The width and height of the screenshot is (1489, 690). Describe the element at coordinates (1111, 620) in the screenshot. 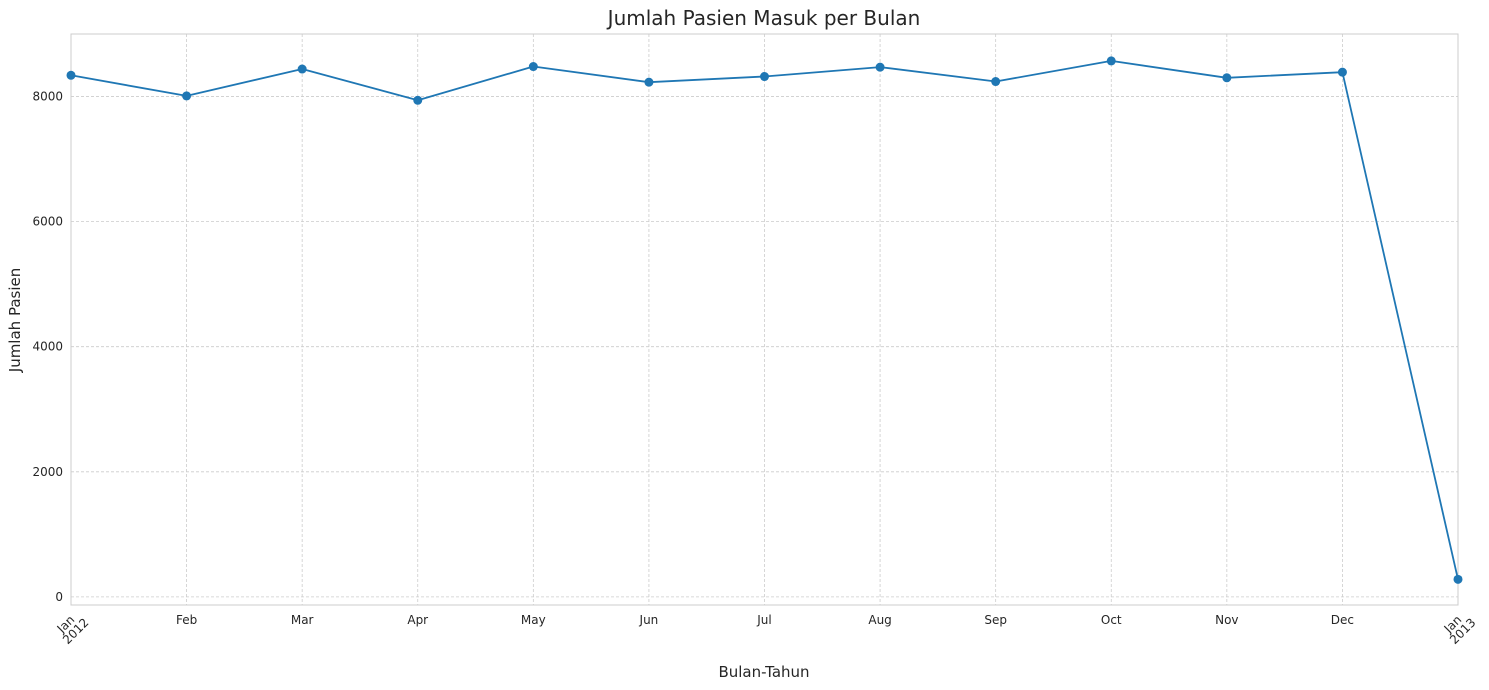

I see `x-tick-label-month: Oct` at that location.